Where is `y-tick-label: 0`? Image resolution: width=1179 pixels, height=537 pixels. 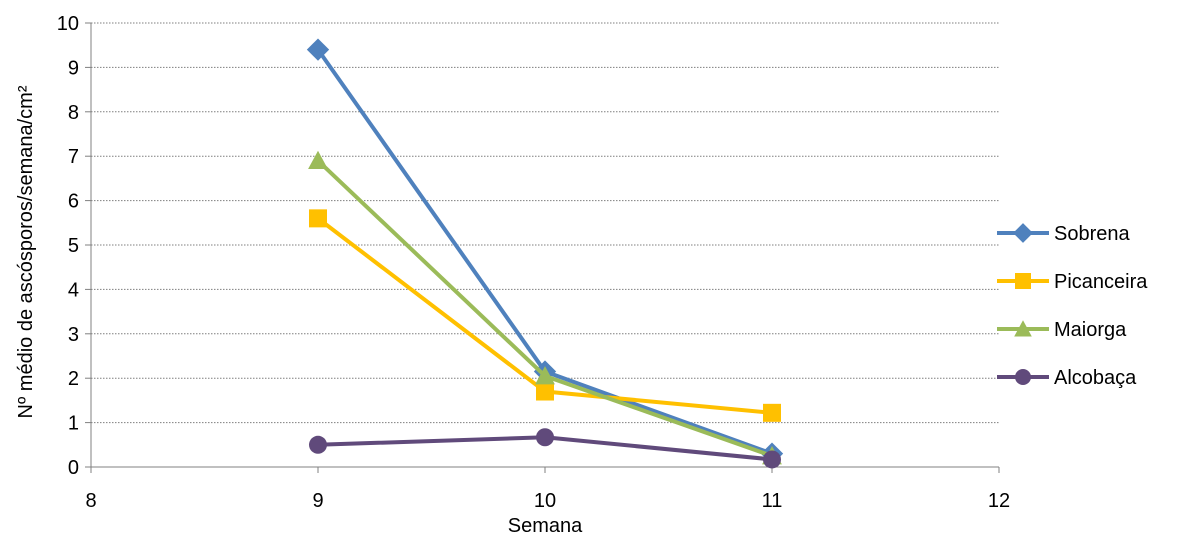
y-tick-label: 0 is located at coordinates (73, 468).